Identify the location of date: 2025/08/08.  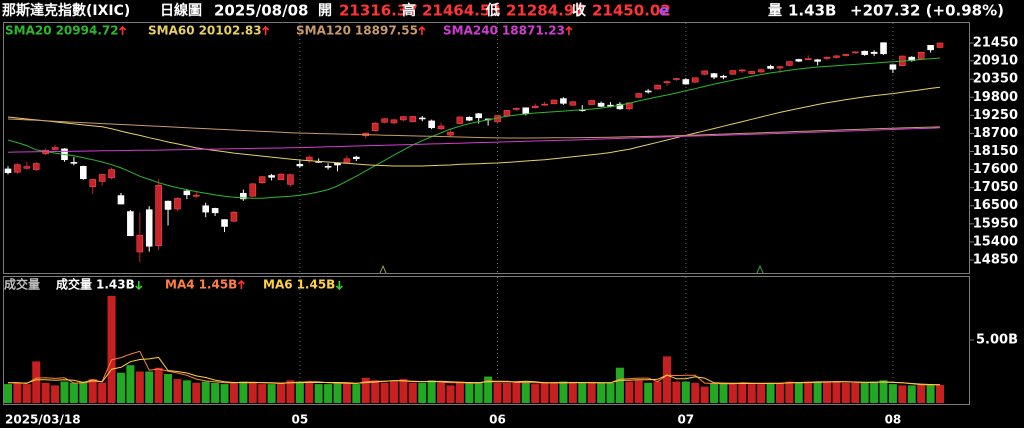
(261, 11).